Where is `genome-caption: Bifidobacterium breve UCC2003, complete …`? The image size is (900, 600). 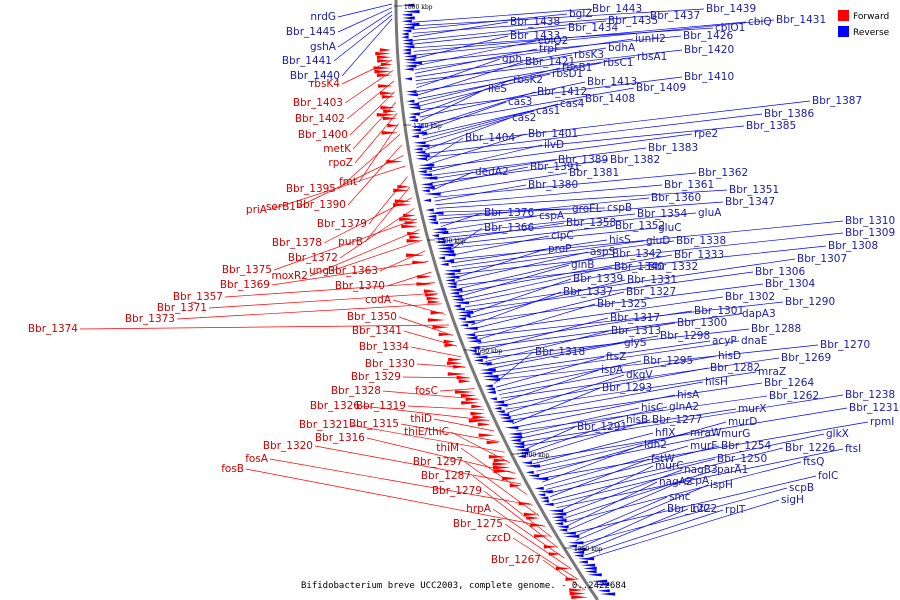 genome-caption: Bifidobacterium breve UCC2003, complete … is located at coordinates (463, 586).